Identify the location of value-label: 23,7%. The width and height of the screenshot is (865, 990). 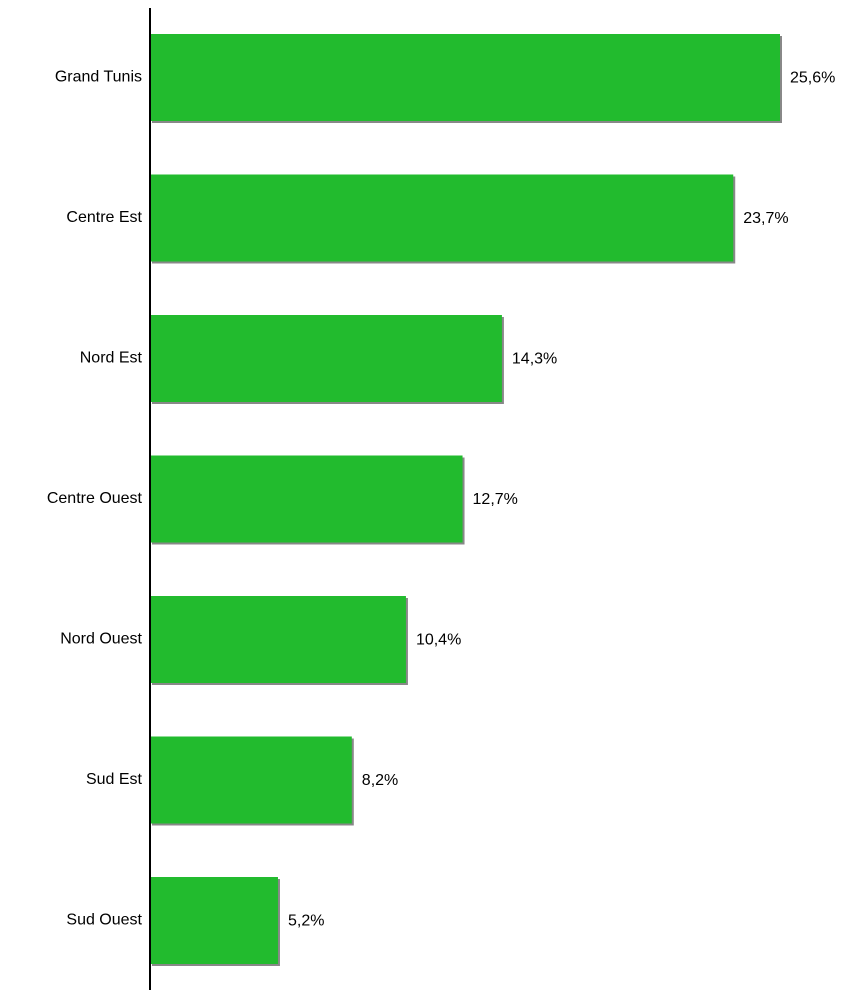
(765, 218).